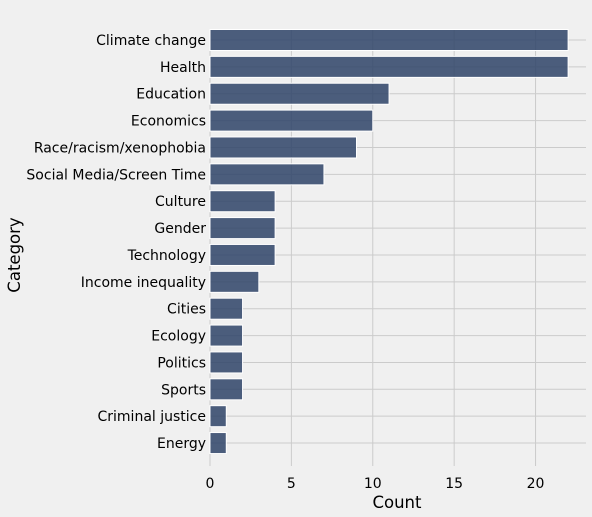  I want to click on y-tick-label-8: Technology, so click(166, 256).